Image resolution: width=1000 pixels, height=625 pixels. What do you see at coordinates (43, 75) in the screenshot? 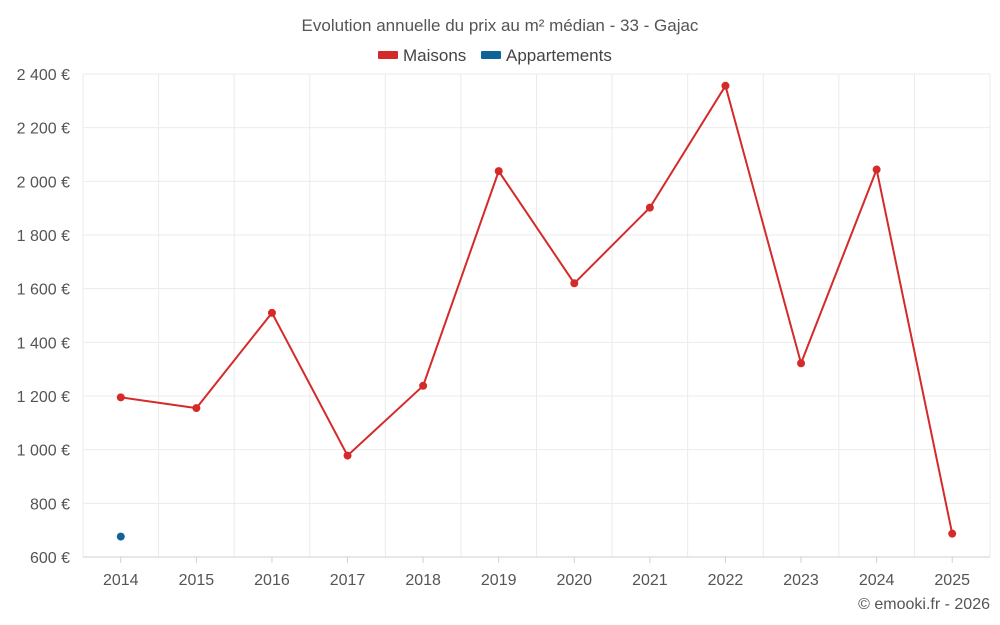
I see `y-tick-label: 2 400 €` at bounding box center [43, 75].